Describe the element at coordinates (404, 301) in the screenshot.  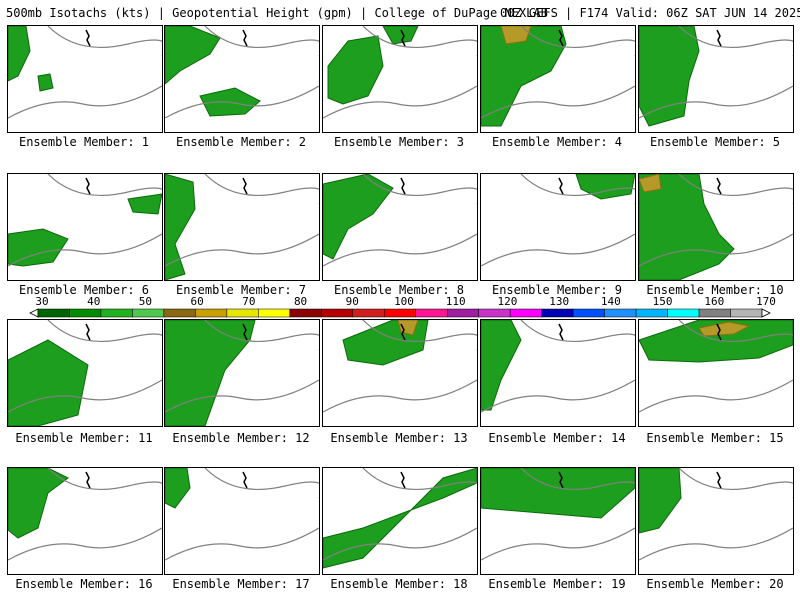
I see `colorbar-tick-label: 100` at that location.